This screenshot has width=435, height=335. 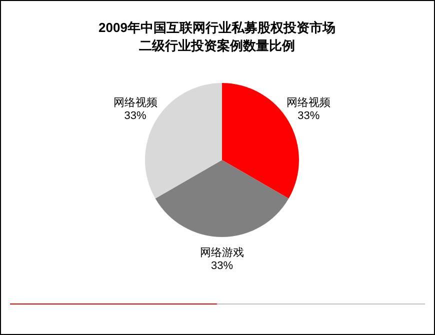 I want to click on slice-label: 网络游戏, so click(x=222, y=253).